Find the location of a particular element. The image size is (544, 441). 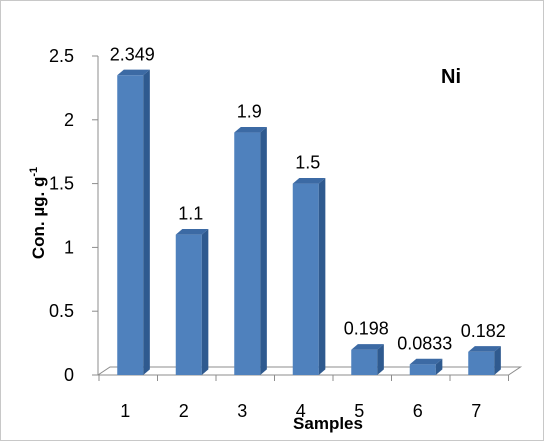

data-label: 0.198 is located at coordinates (366, 329).